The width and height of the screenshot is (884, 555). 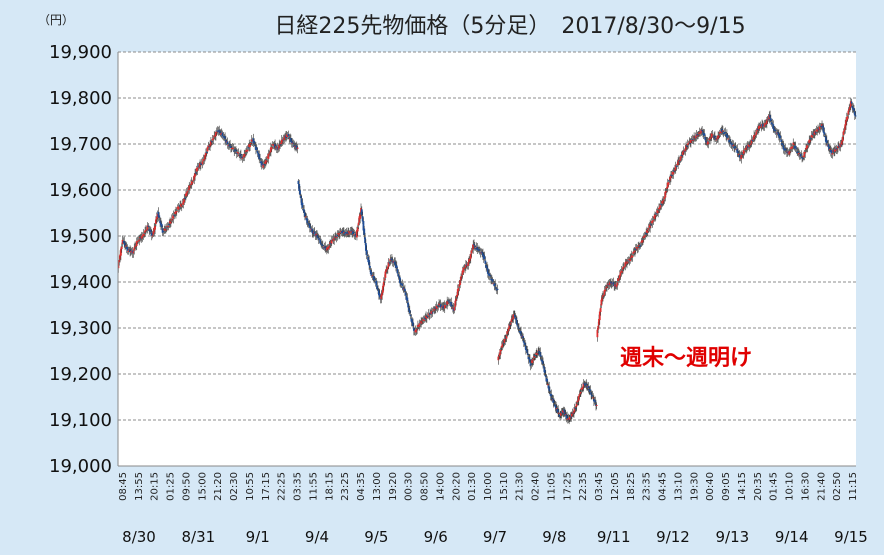 What do you see at coordinates (80, 466) in the screenshot?
I see `y-tick-label: 19,000` at bounding box center [80, 466].